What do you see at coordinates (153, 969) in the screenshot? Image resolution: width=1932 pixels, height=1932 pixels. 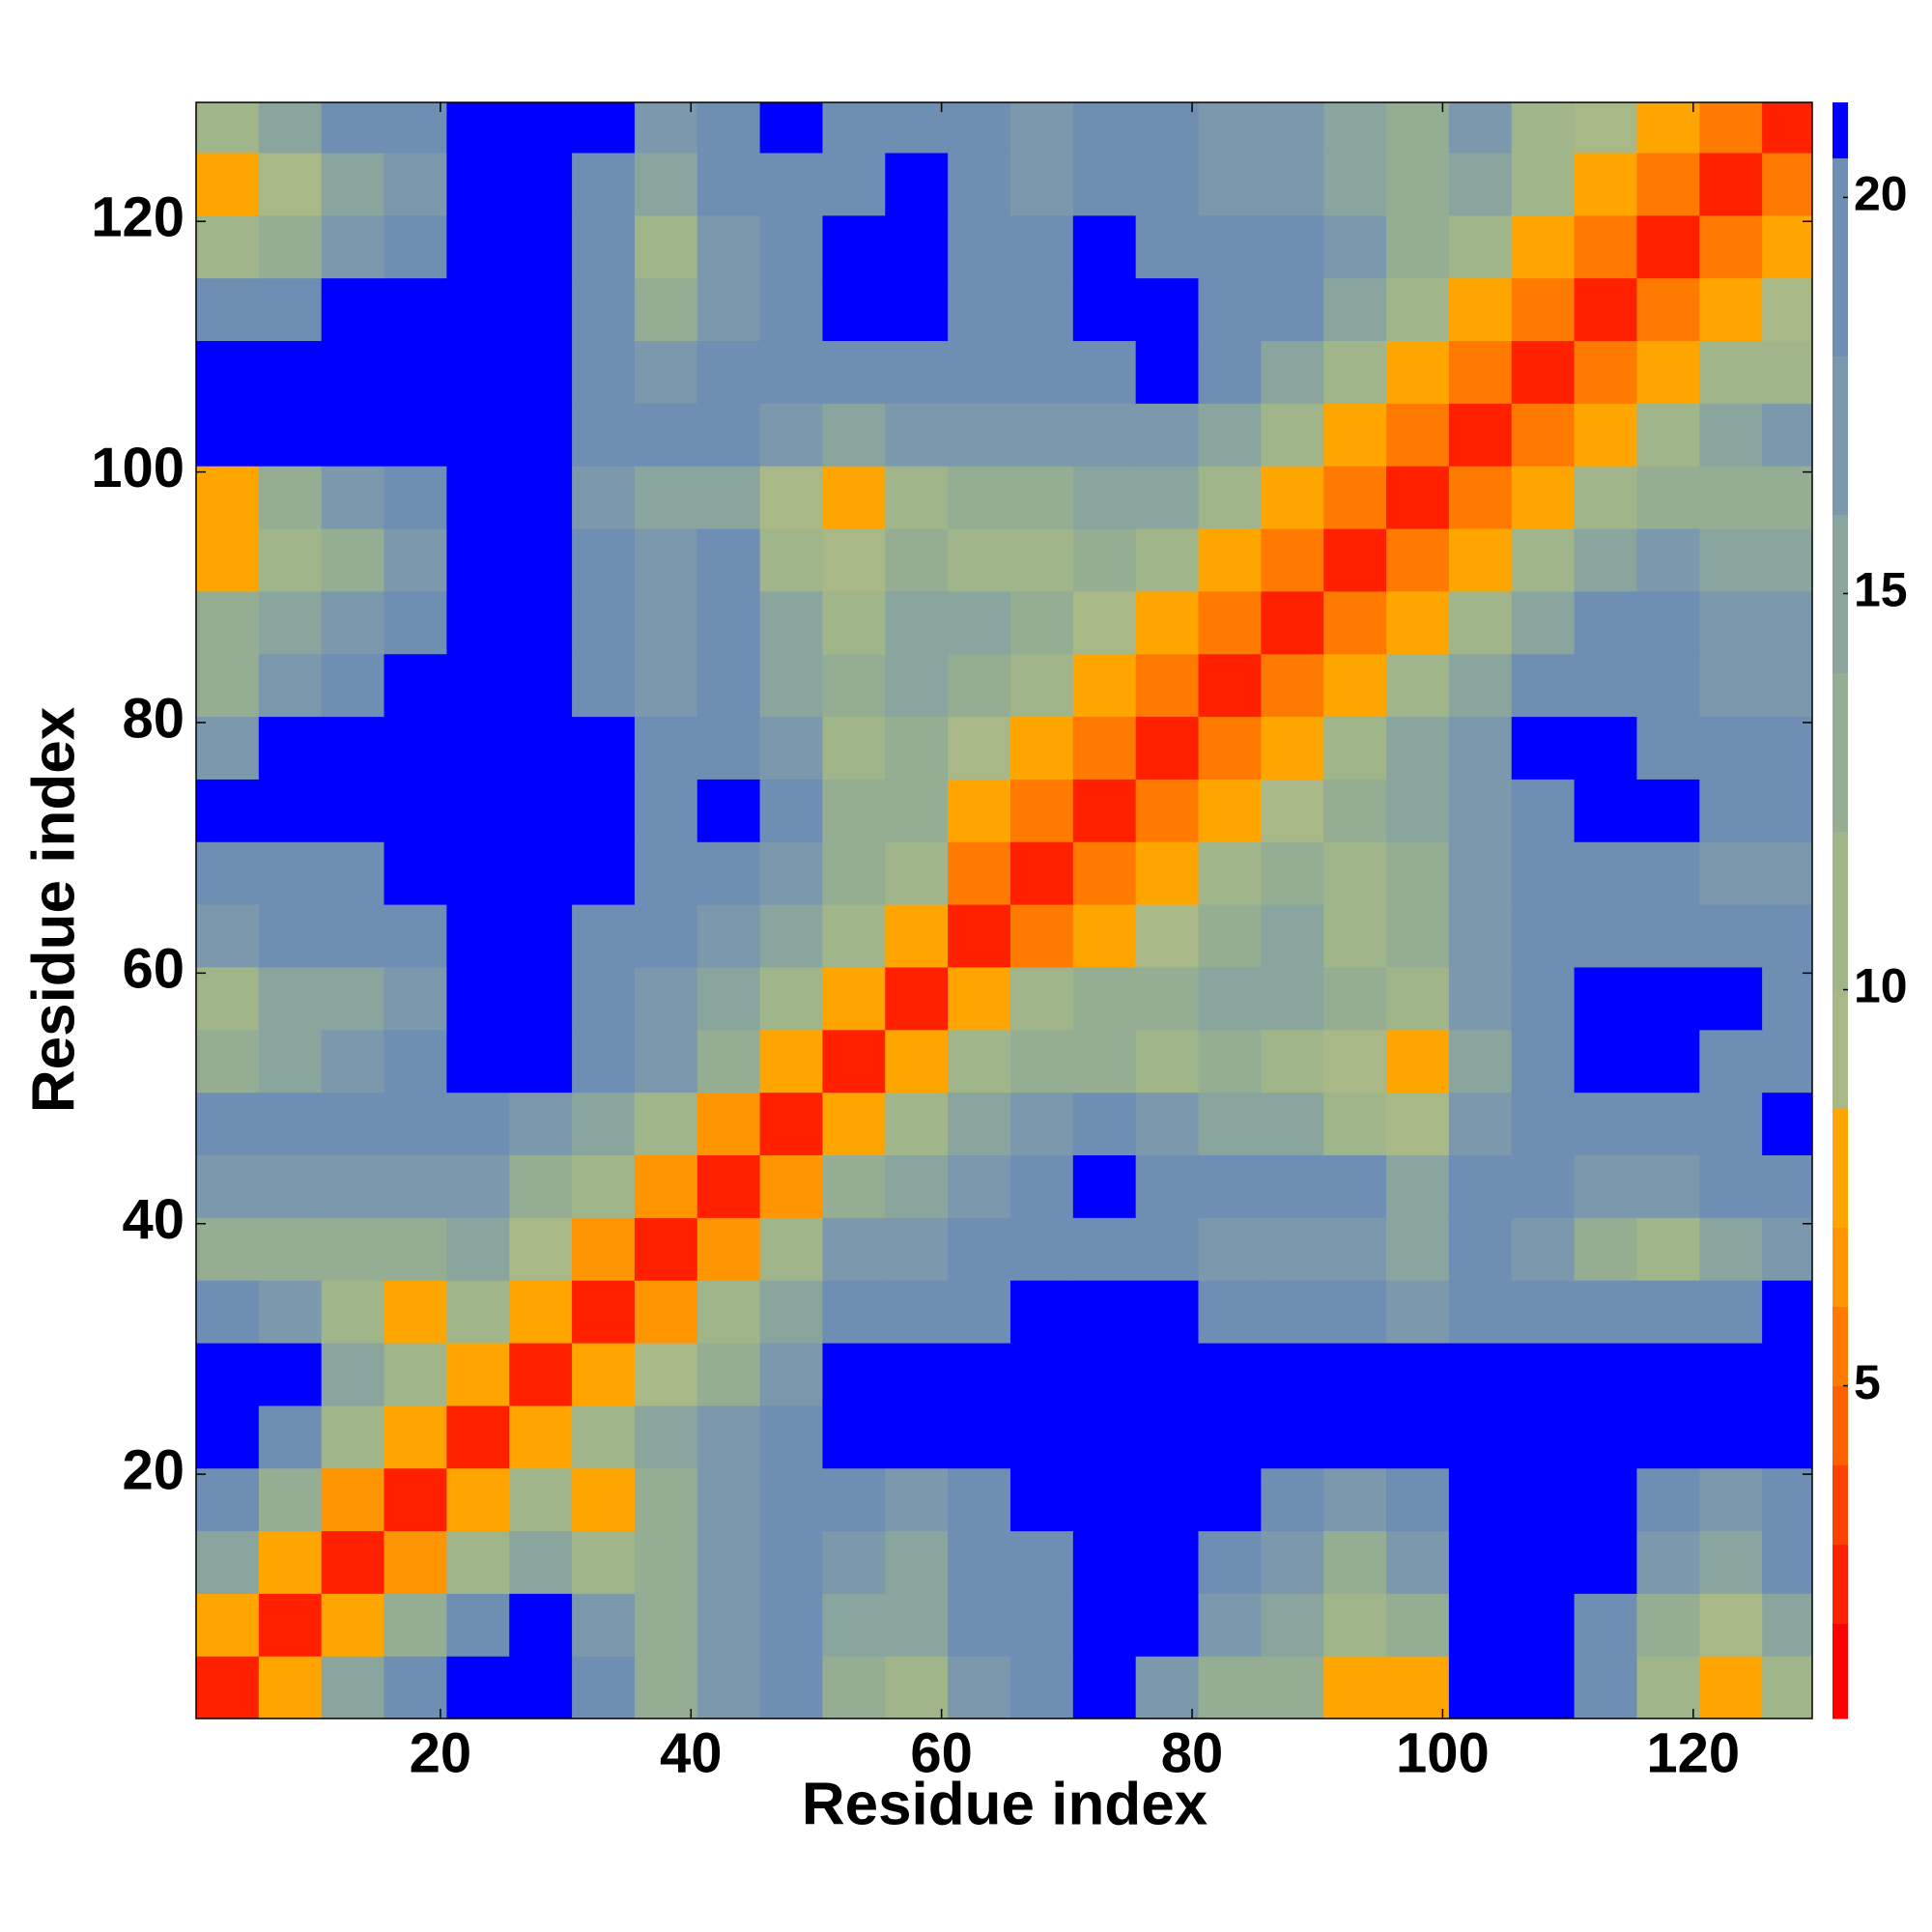 I see `y-tick-label: 60` at bounding box center [153, 969].